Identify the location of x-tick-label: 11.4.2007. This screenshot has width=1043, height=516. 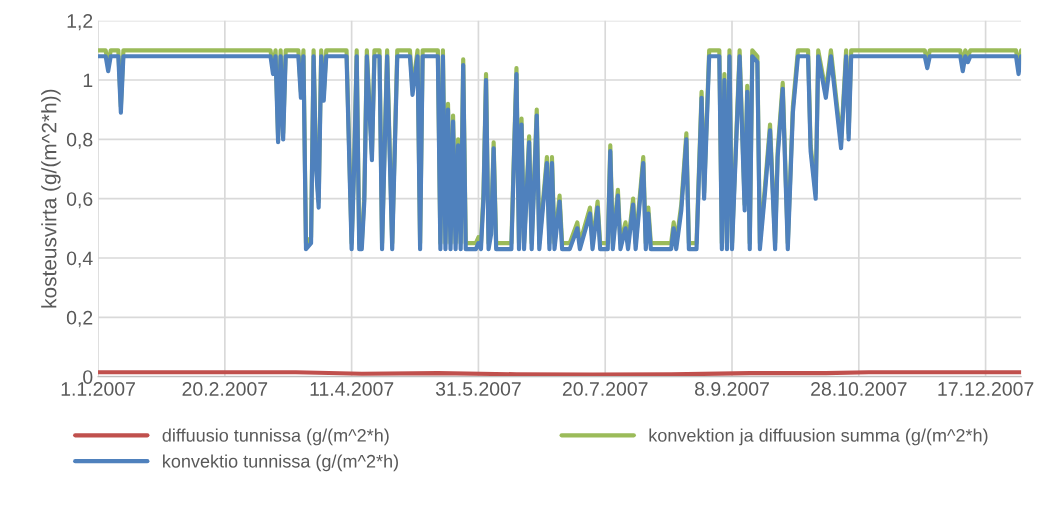
(352, 389).